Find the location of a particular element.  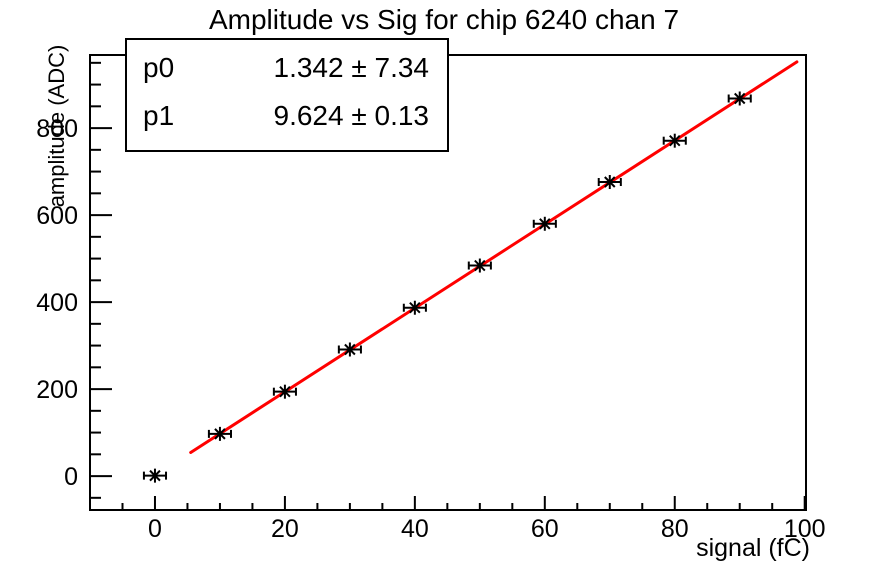

y-tick-label: 200 is located at coordinates (57, 390).